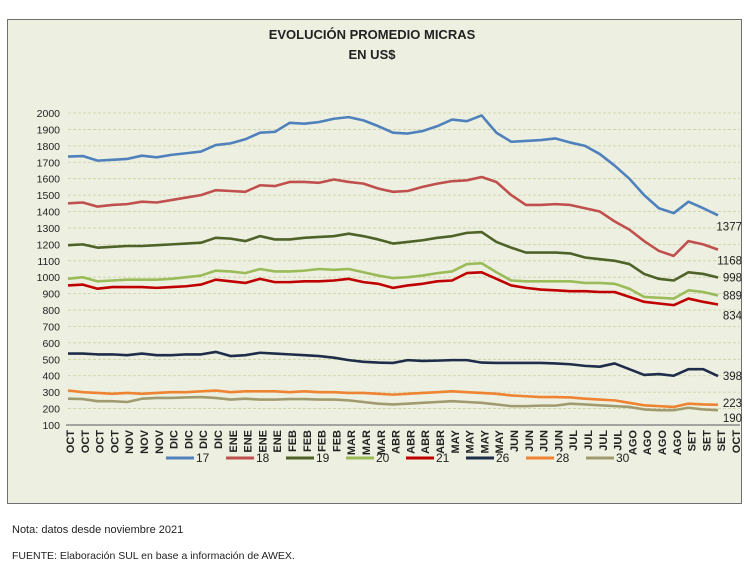 Image resolution: width=750 pixels, height=584 pixels. I want to click on chart-subtitle: EN US$, so click(373, 54).